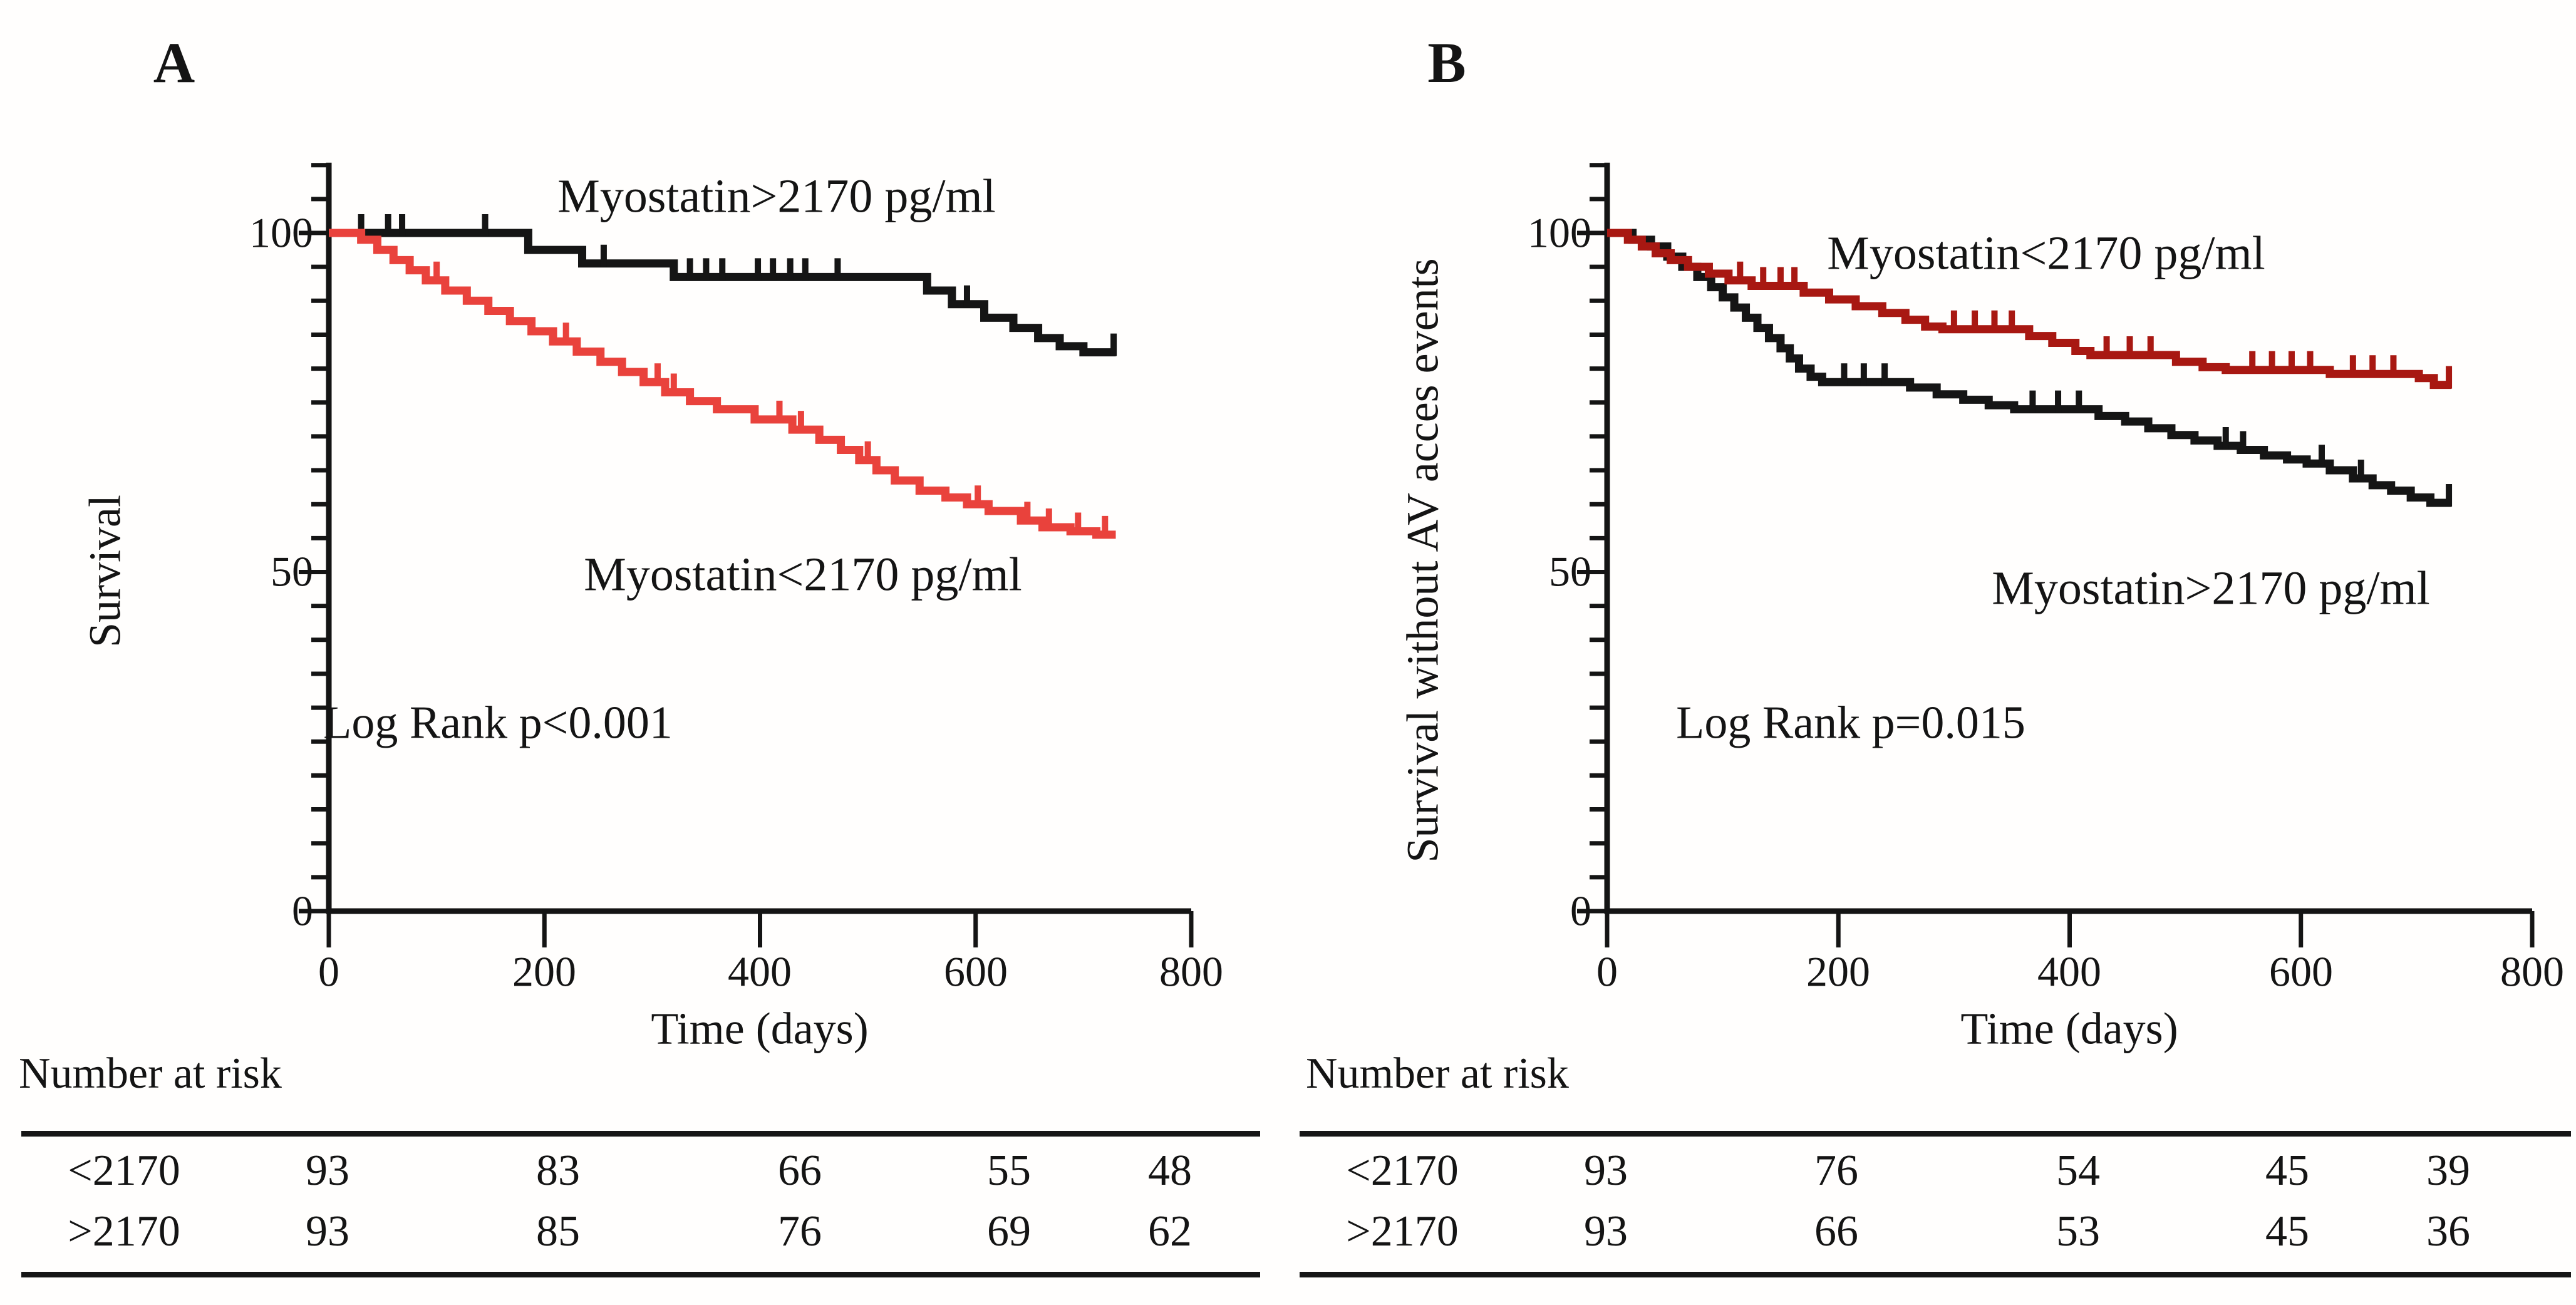  Describe the element at coordinates (2069, 1028) in the screenshot. I see `panel-b-x-axis-label: Time (days)` at that location.